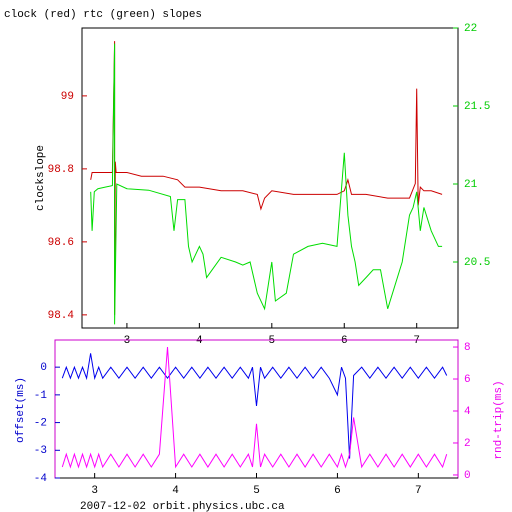 This screenshot has height=512, width=512. What do you see at coordinates (41, 479) in the screenshot?
I see `y-tick-label: -4` at bounding box center [41, 479].